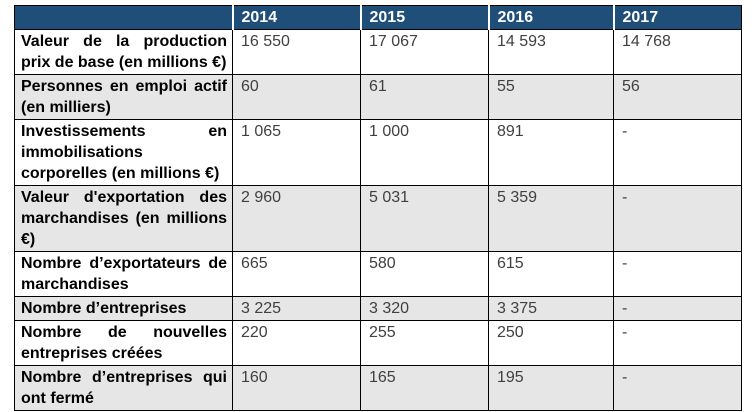 This screenshot has height=412, width=752. Describe the element at coordinates (551, 97) in the screenshot. I see `cell-value: 55` at that location.